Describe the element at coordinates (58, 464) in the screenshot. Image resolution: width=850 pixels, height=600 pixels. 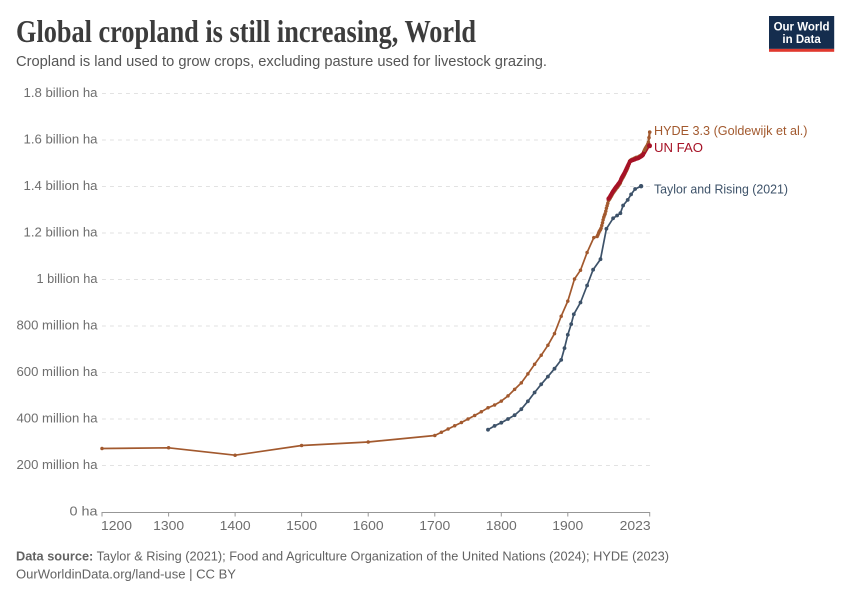
I see `svg-text: 200 million ha` at that location.